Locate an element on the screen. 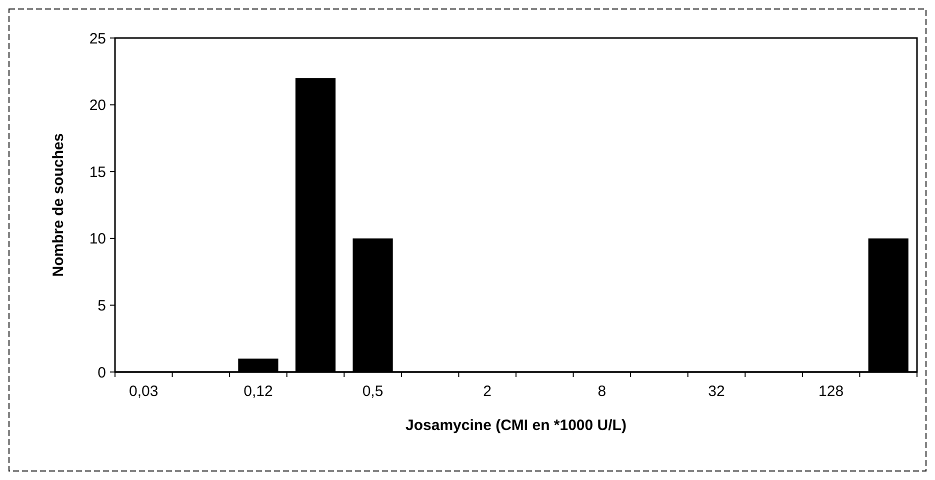  x-tick-label: 0,5 is located at coordinates (373, 391).